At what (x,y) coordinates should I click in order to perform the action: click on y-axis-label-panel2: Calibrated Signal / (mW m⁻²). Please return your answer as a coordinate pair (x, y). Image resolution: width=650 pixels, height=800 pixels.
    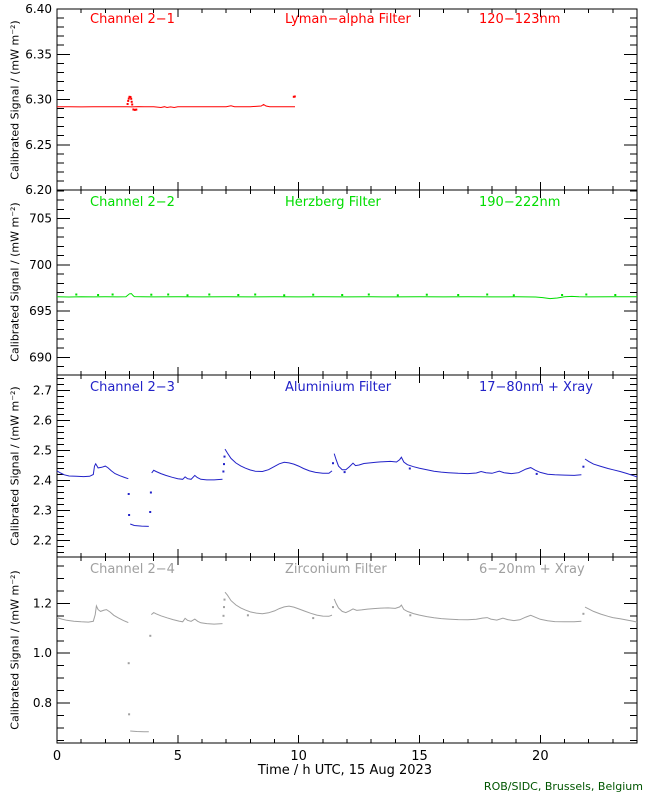
    Looking at the image, I should click on (15, 282).